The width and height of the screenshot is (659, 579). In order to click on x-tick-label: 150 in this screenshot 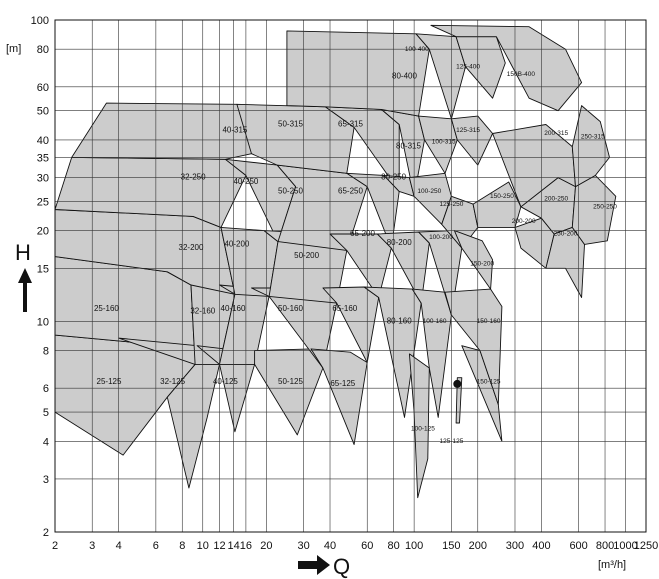, I will do `click(451, 546)`.